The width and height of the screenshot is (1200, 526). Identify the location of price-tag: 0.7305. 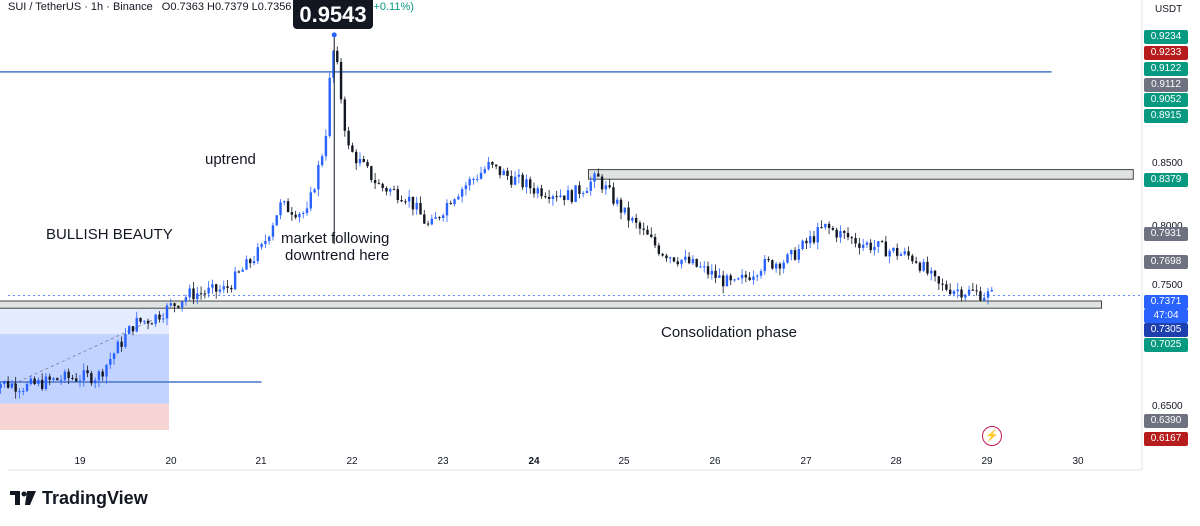
(1166, 330).